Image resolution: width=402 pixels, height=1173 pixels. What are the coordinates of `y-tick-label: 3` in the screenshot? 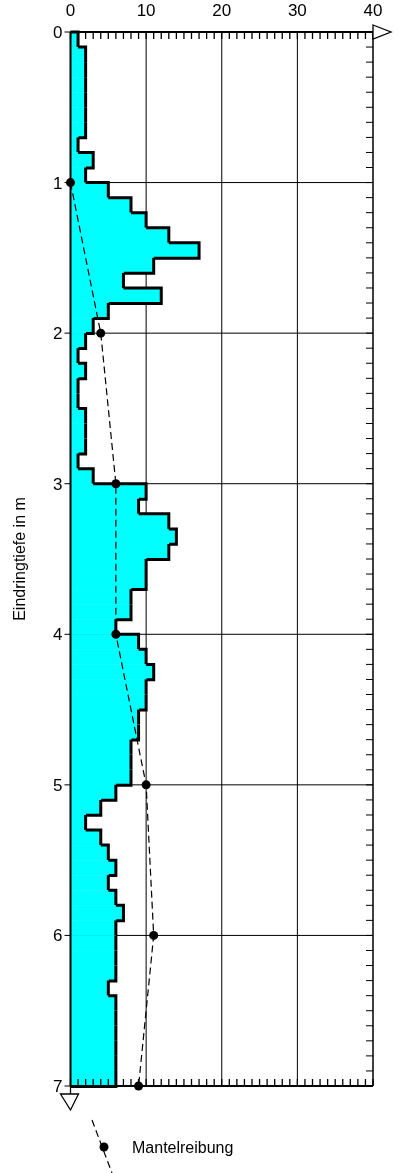 It's located at (58, 484).